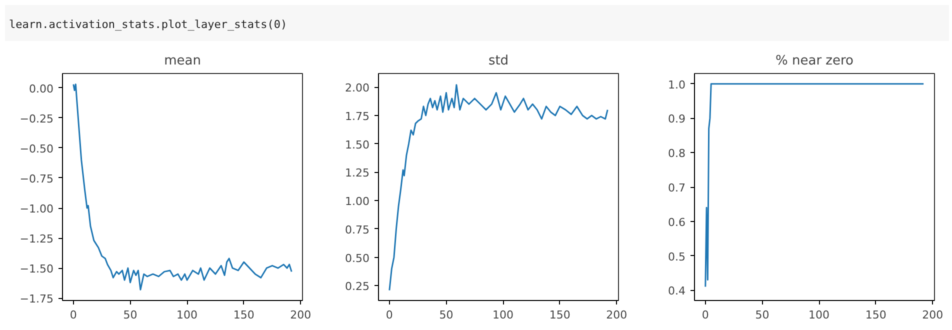  What do you see at coordinates (37, 119) in the screenshot?
I see `y-tick-label: −0.25` at bounding box center [37, 119].